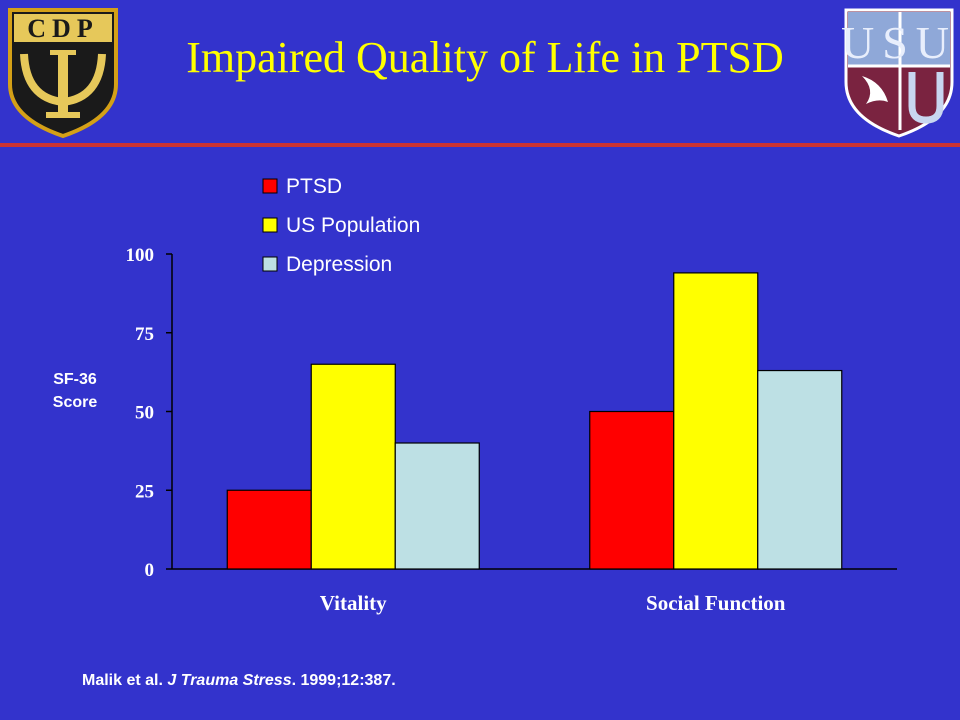 Image resolution: width=960 pixels, height=720 pixels. What do you see at coordinates (716, 421) in the screenshot?
I see `bar-us-population-social-function` at bounding box center [716, 421].